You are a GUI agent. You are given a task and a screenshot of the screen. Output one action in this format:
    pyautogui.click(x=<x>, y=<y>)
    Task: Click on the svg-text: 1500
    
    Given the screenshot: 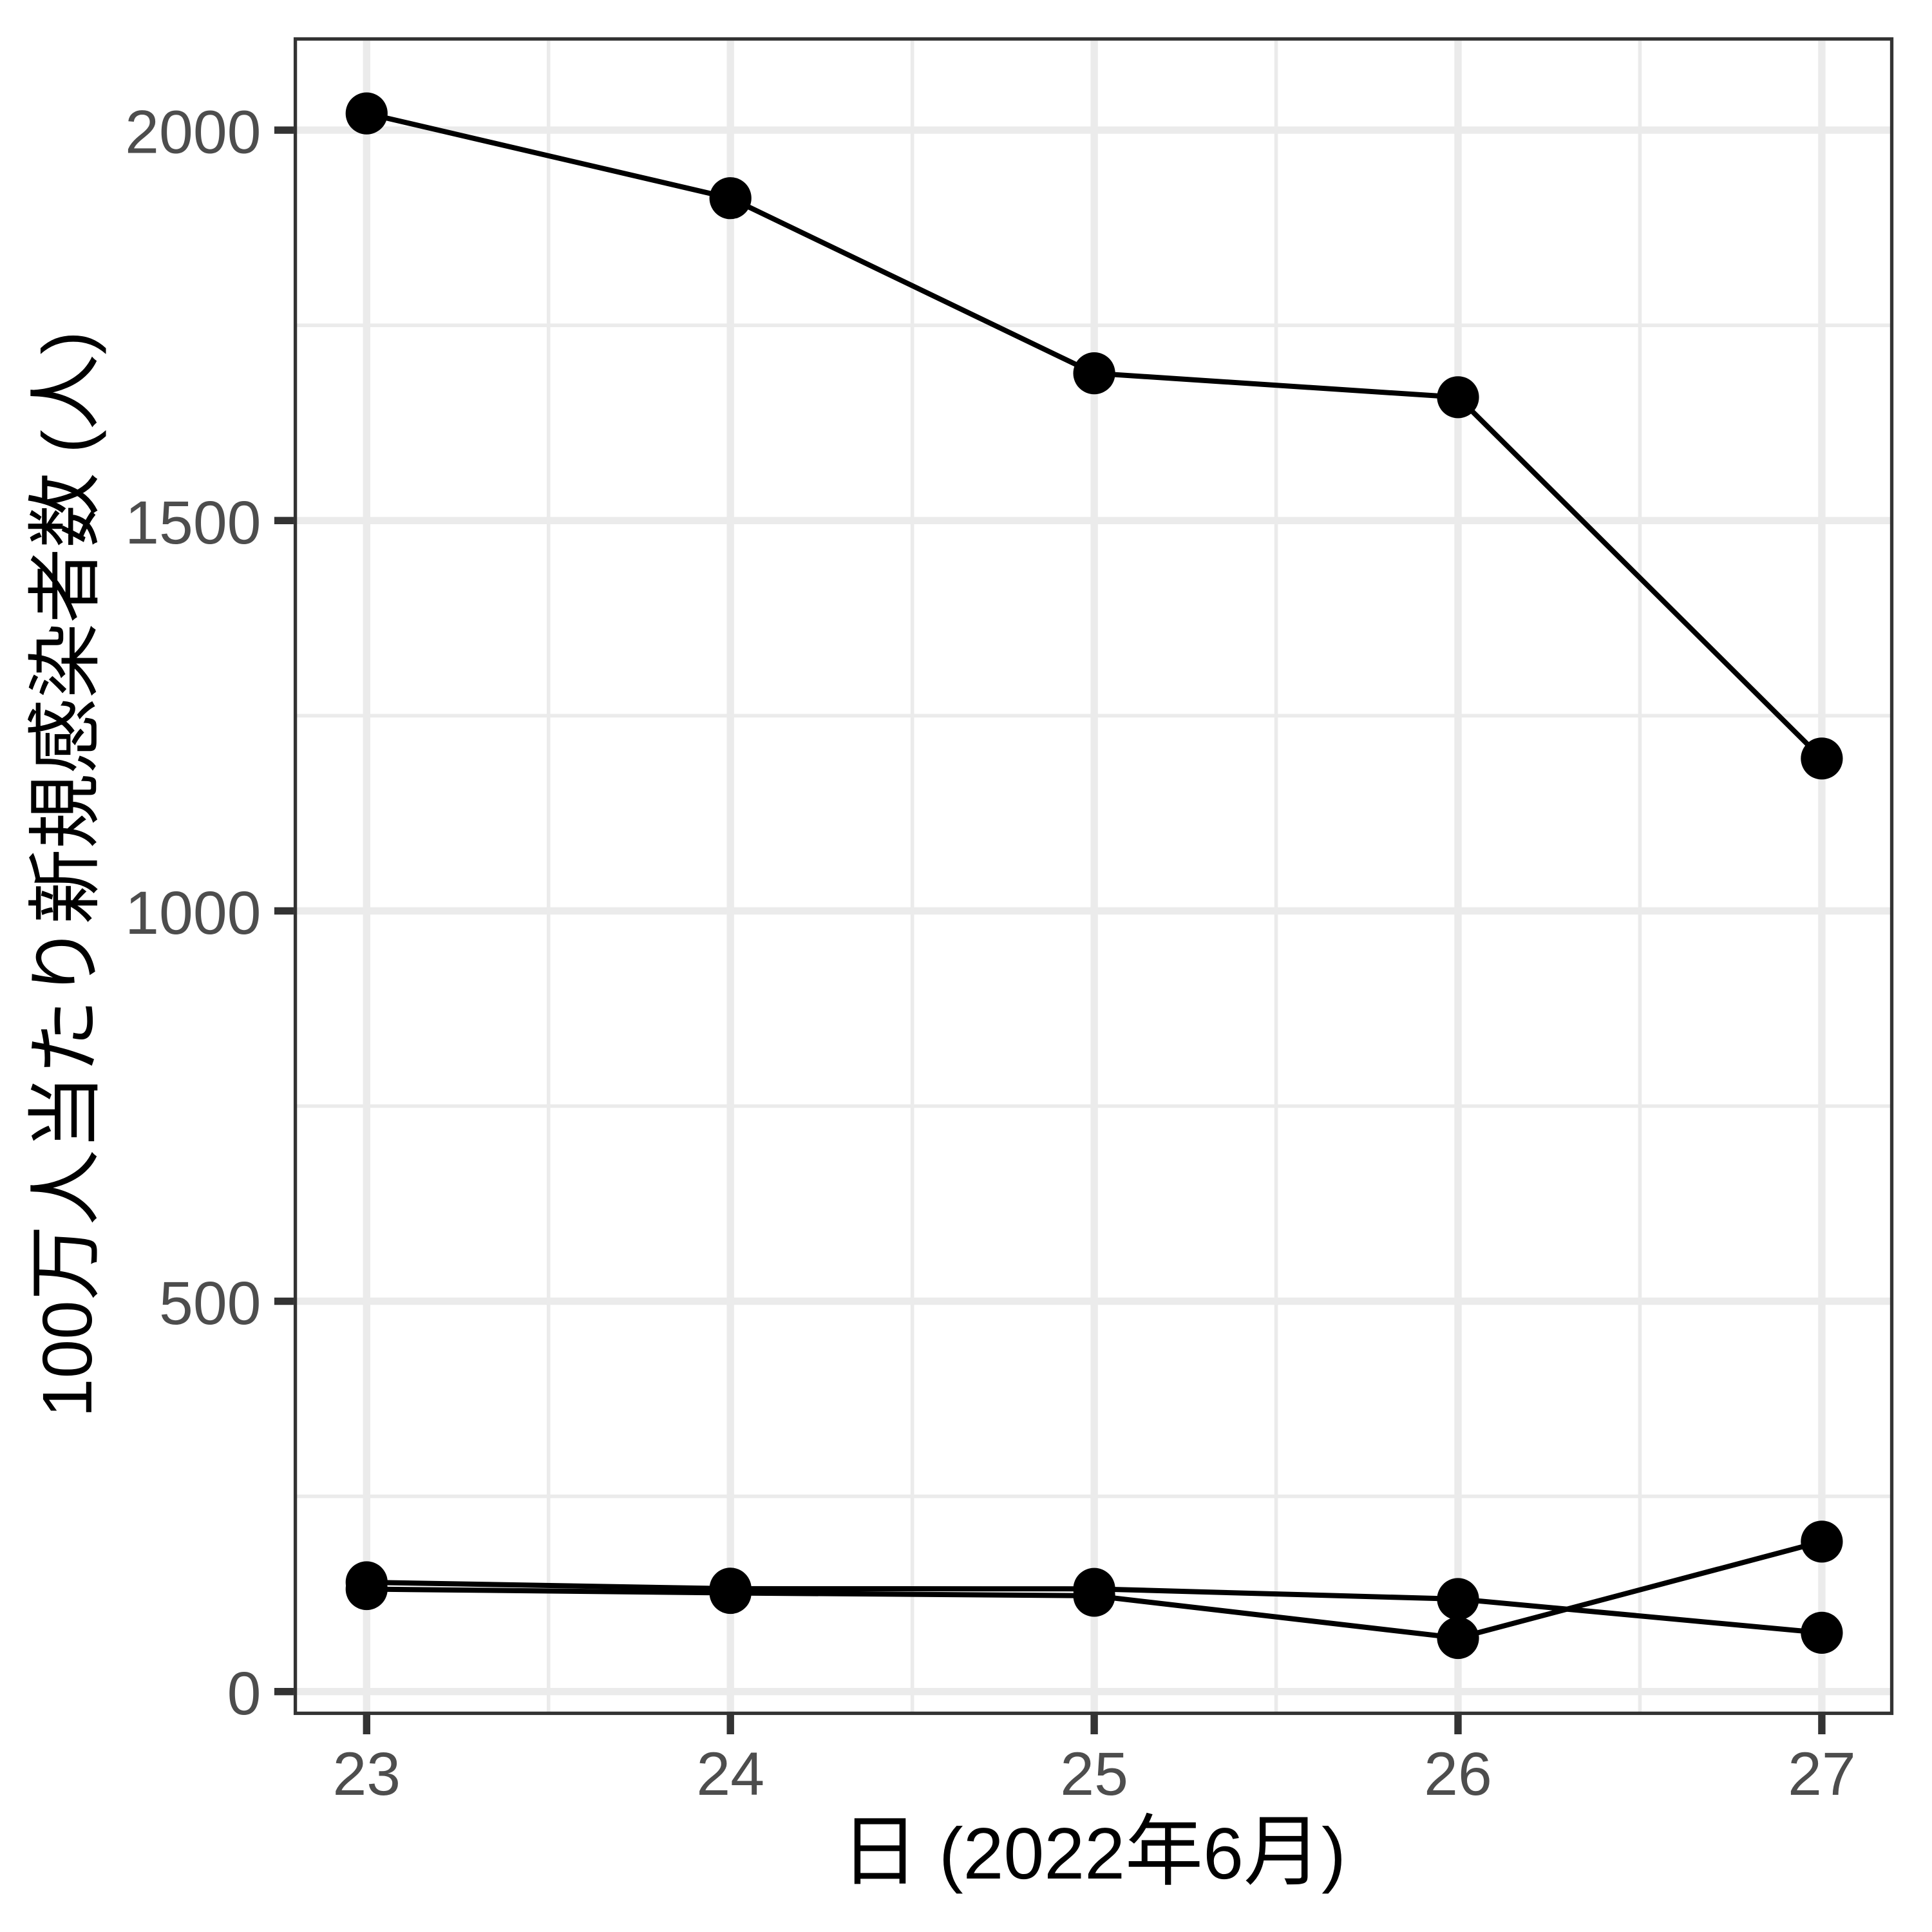 What is the action you would take?
    pyautogui.click(x=193, y=523)
    